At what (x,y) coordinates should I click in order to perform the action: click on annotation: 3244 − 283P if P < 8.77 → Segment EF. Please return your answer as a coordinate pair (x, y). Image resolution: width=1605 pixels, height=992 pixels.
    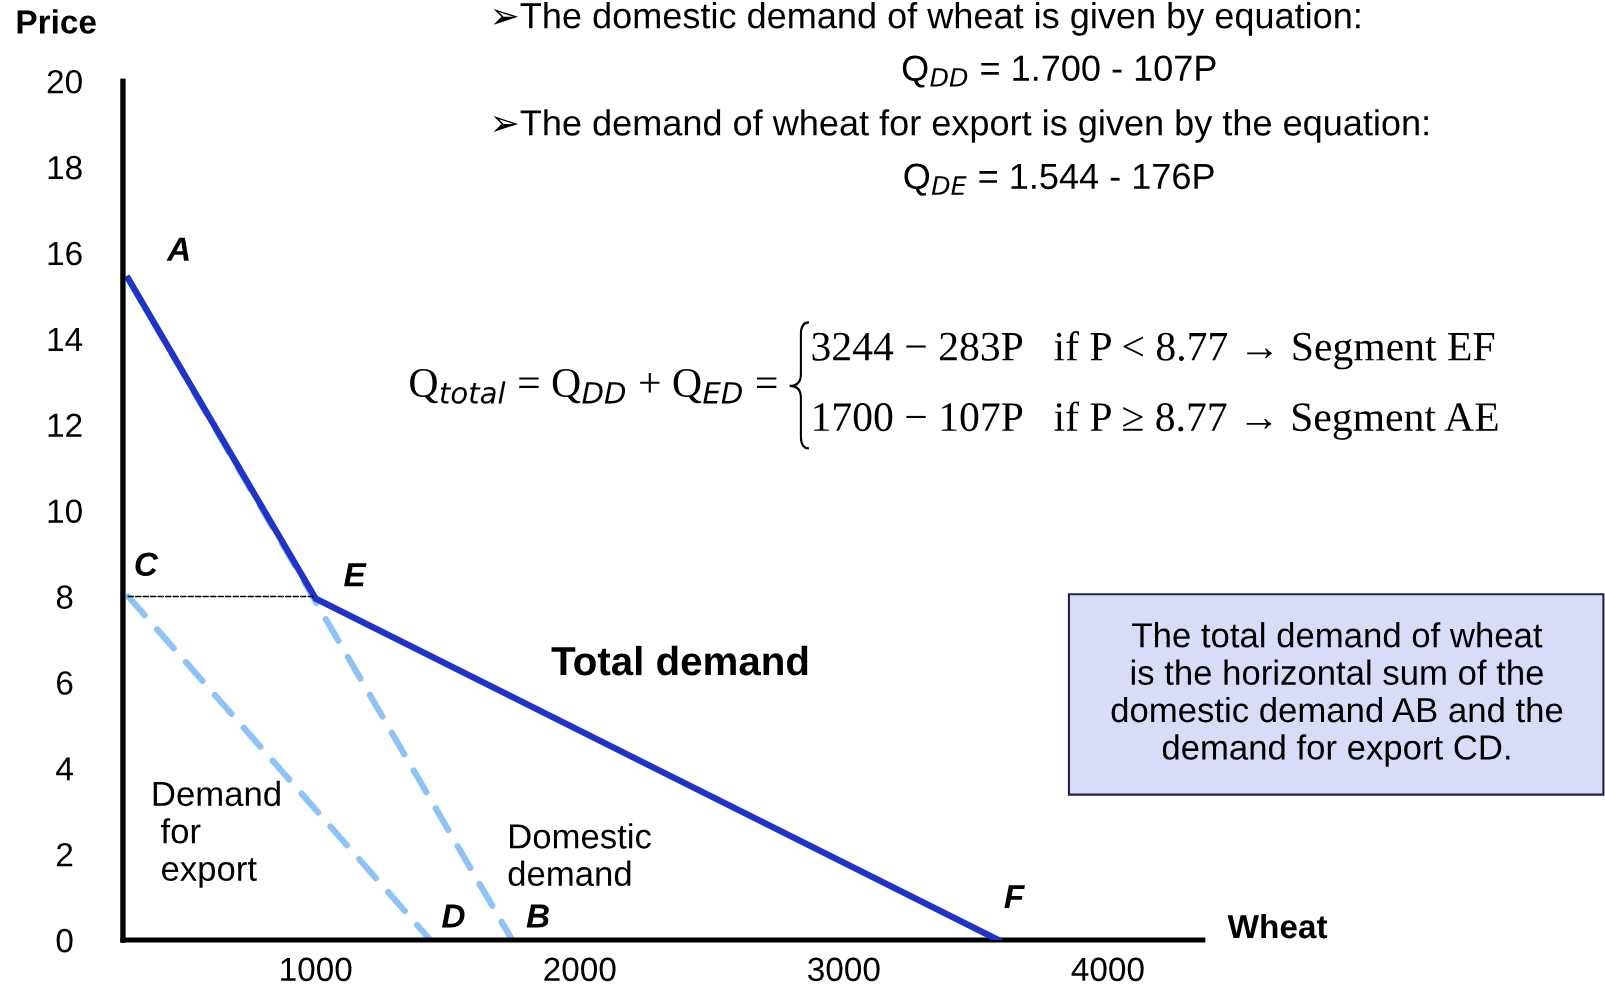
    Looking at the image, I should click on (1153, 350).